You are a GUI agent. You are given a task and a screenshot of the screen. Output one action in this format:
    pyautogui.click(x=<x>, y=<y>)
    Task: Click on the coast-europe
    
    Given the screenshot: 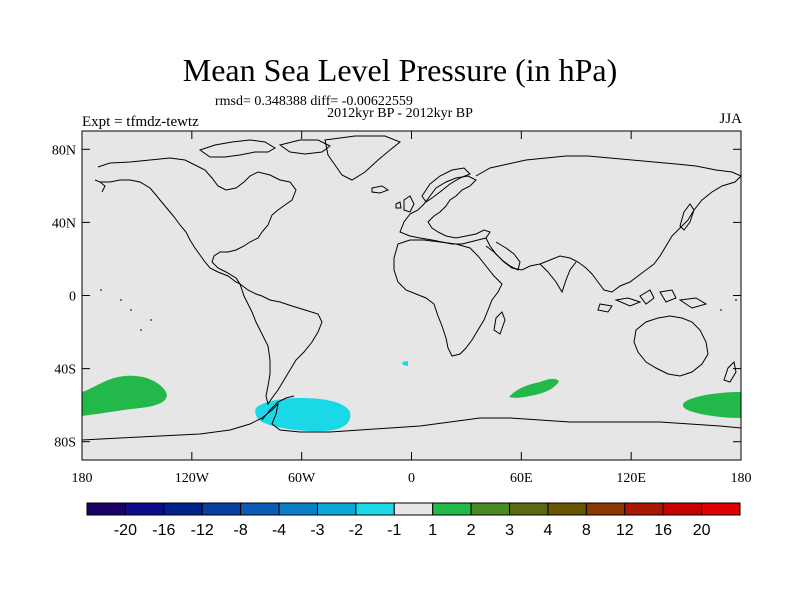 What is the action you would take?
    pyautogui.click(x=445, y=210)
    